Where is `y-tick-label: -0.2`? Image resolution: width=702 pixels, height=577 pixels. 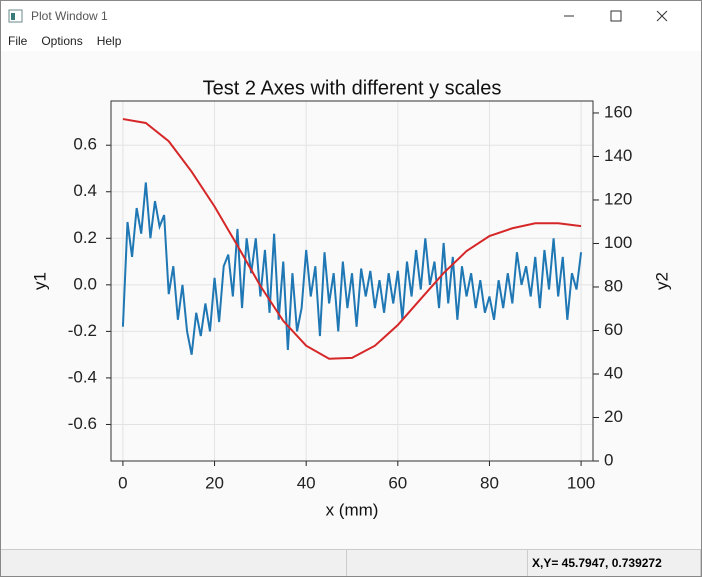 y-tick-label: -0.2 is located at coordinates (82, 330).